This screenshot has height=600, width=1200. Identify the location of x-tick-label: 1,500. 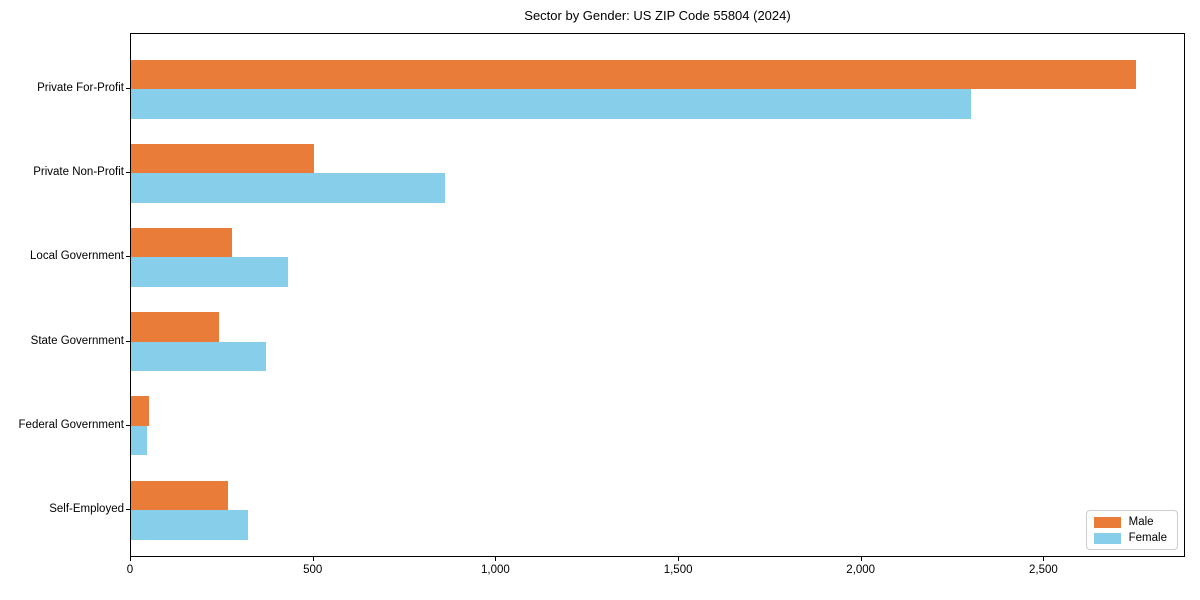
(678, 570).